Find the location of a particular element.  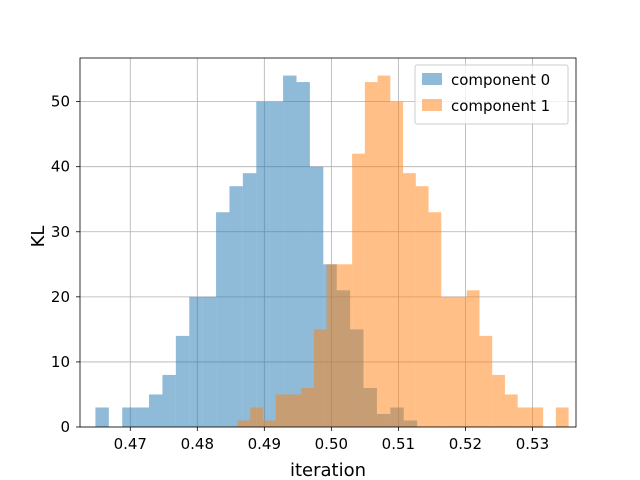

legend: component 0 component 1 is located at coordinates (491, 94).